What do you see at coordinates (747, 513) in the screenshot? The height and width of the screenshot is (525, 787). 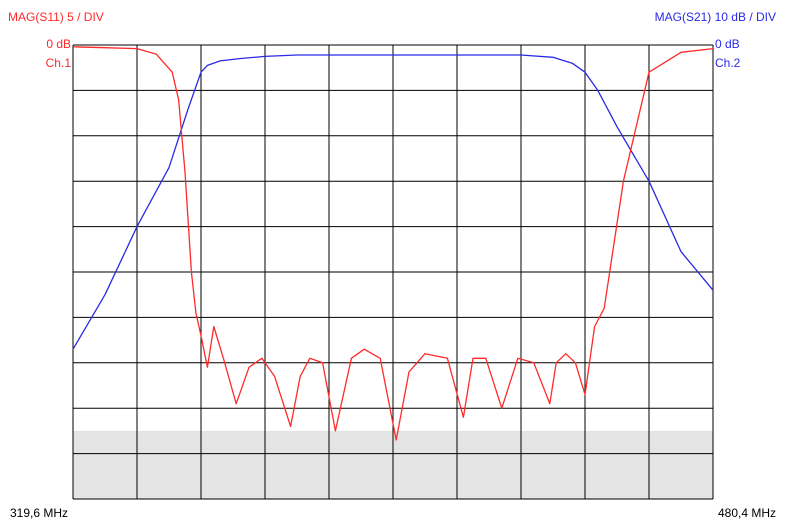 I see `x-end-label: 480,4 MHz` at bounding box center [747, 513].